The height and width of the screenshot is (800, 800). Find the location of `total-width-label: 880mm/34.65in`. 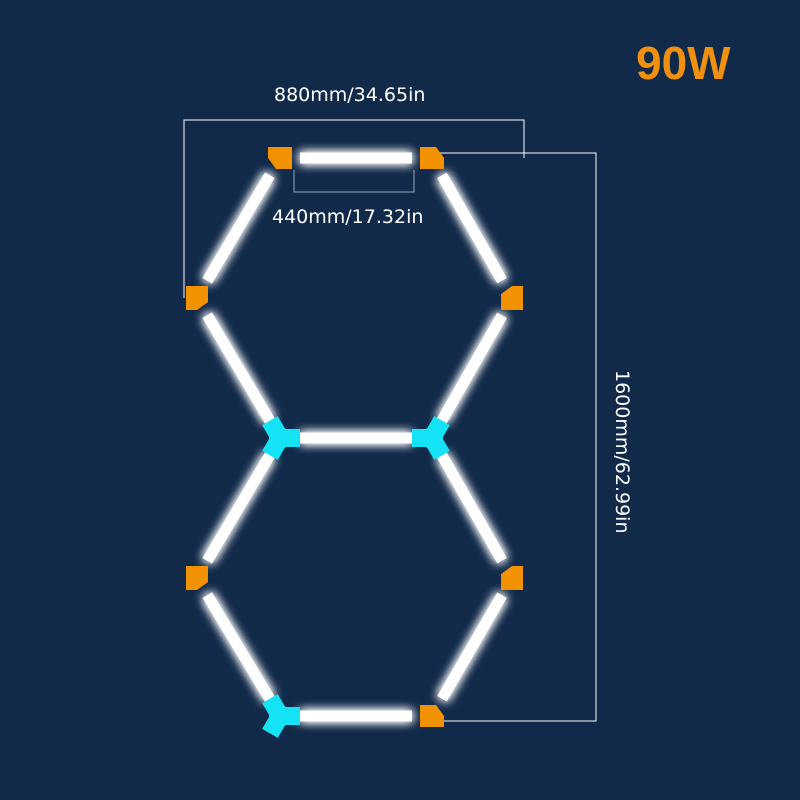

total-width-label: 880mm/34.65in is located at coordinates (350, 95).